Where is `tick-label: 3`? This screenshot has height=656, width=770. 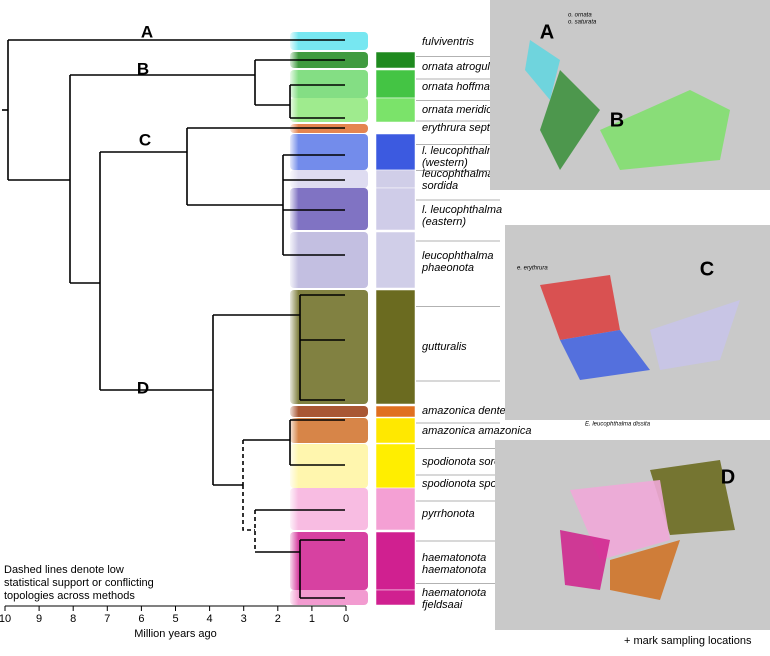
tick-label: 3 is located at coordinates (244, 619).